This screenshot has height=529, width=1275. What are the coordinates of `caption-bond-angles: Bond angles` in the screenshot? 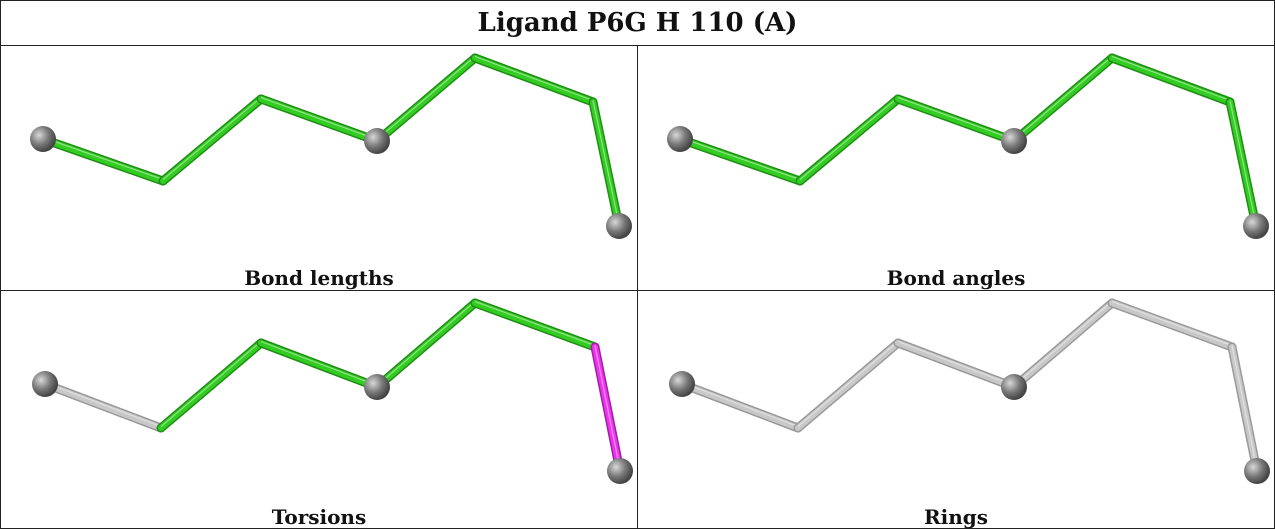 It's located at (956, 278).